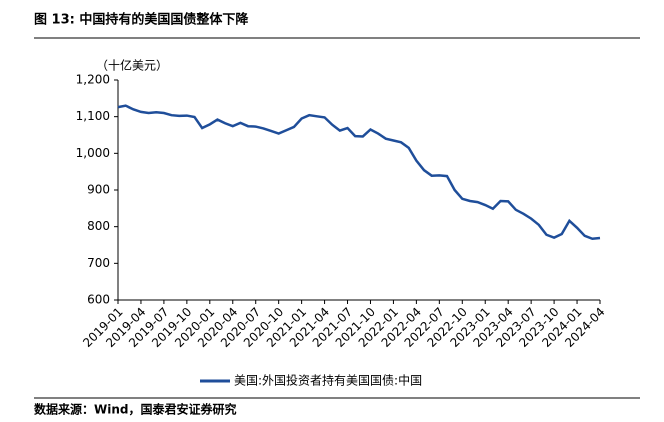 This screenshot has height=422, width=664. I want to click on y-tick-label: 700, so click(98, 263).